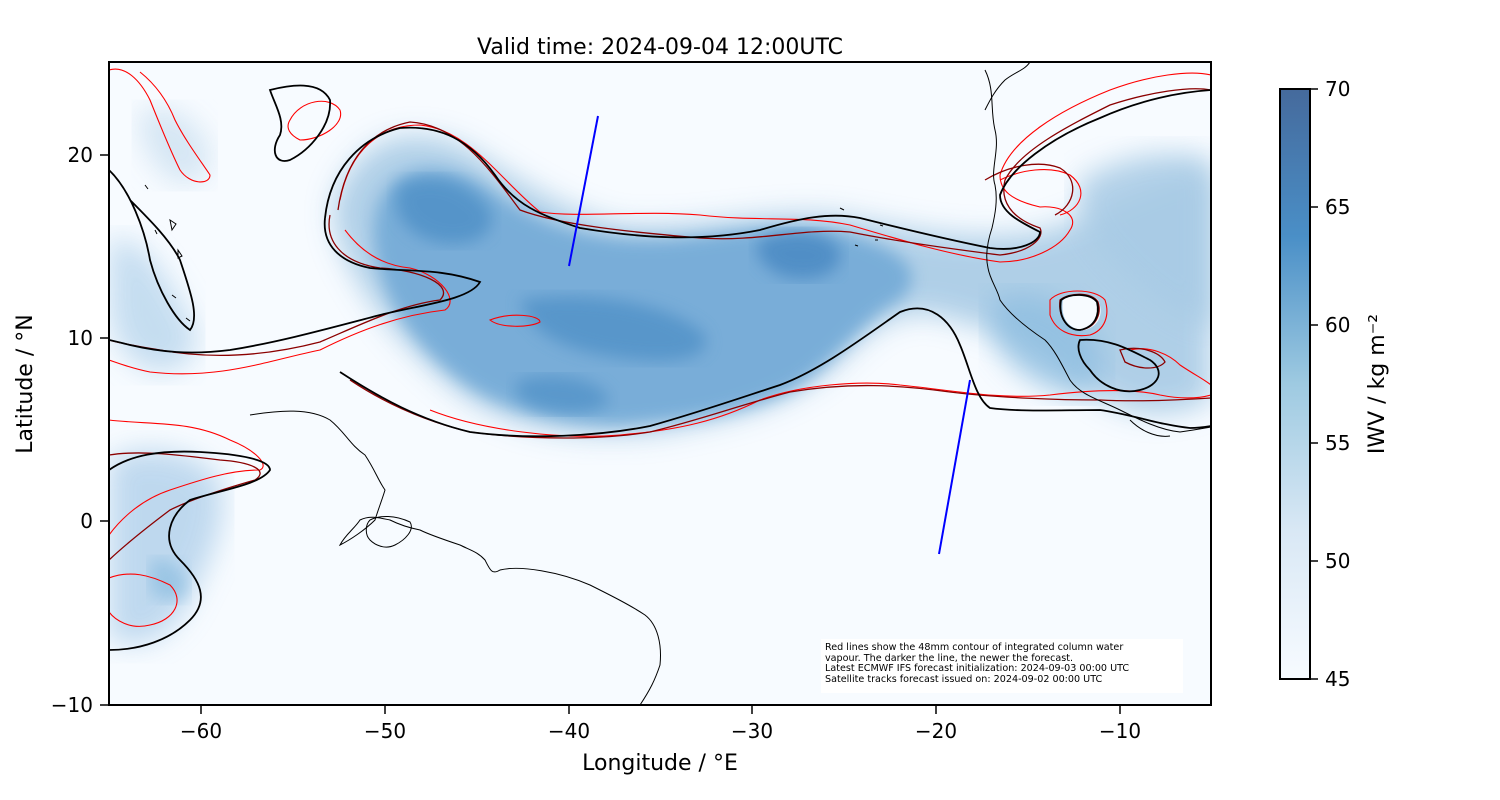 This screenshot has width=1500, height=800. Describe the element at coordinates (1337, 207) in the screenshot. I see `colorbar-tick-label: 65` at that location.